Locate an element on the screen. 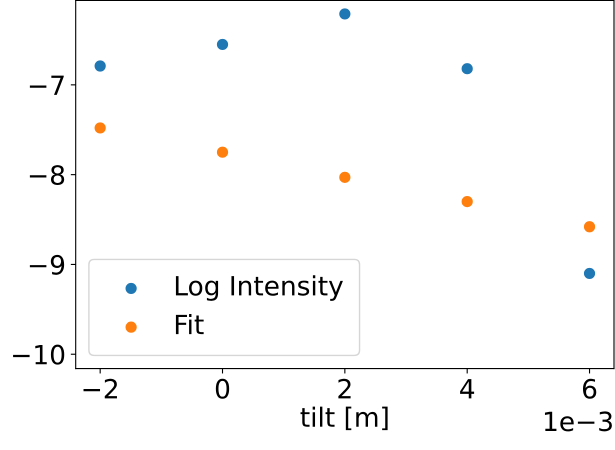  x-tick-label: 6 is located at coordinates (589, 388).